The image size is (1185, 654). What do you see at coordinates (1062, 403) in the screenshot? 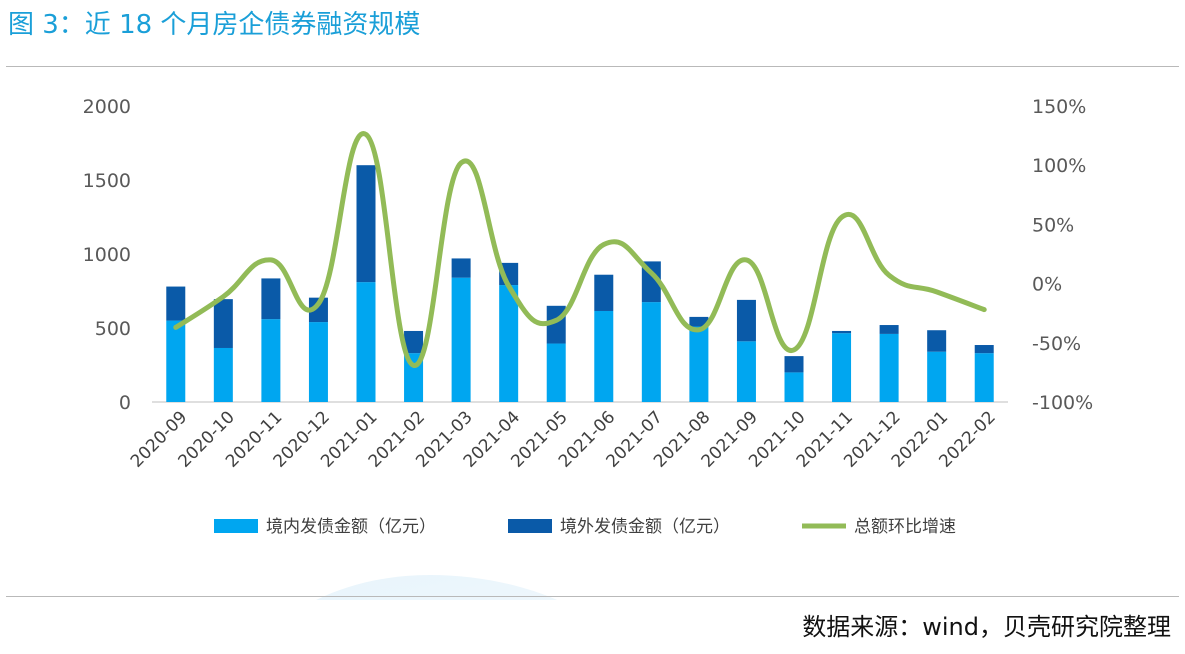
I see `y-right-tick-label: -100%` at bounding box center [1062, 403].